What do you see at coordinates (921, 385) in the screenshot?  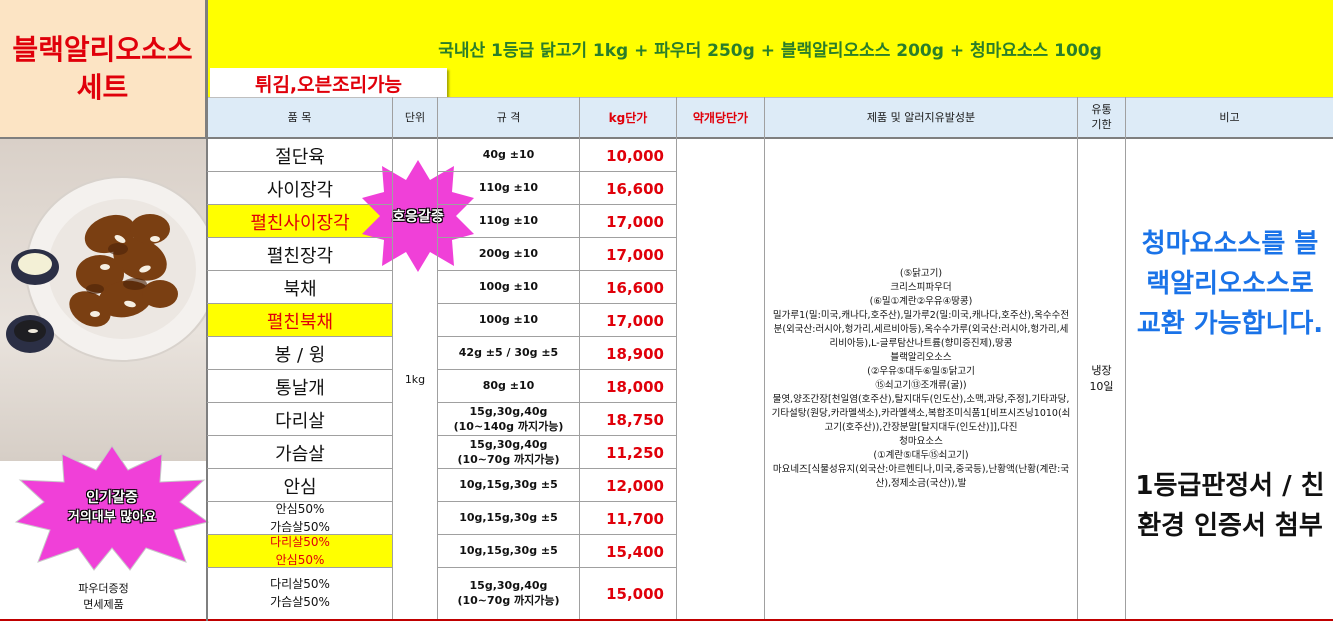 I see `ingredients-line: ⑮쇠고기⑬조개류(굴))` at bounding box center [921, 385].